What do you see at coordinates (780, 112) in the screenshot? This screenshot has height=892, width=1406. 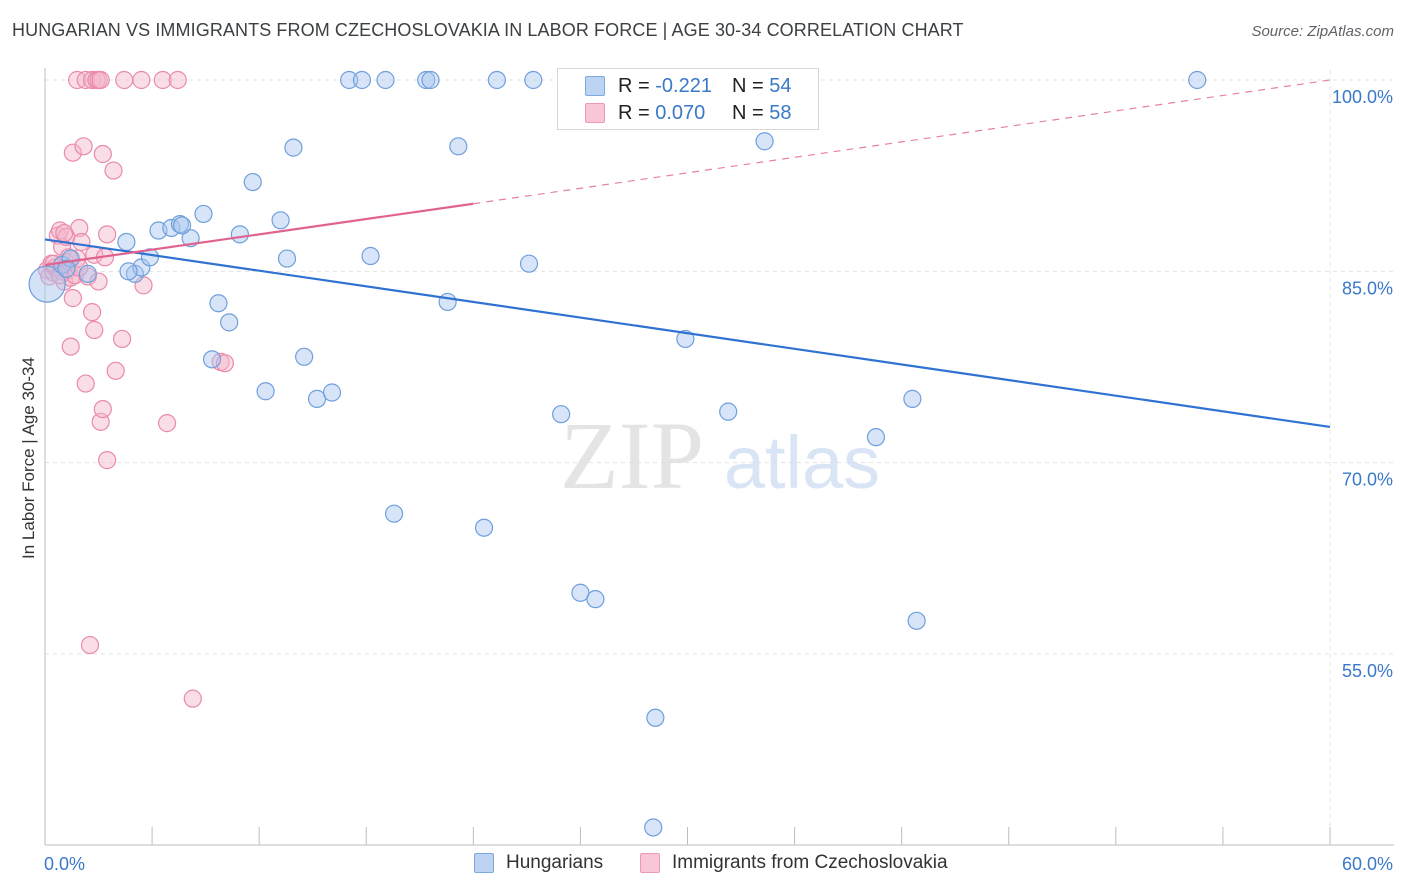 I see `legend-n-value-immigrants: 58` at bounding box center [780, 112].